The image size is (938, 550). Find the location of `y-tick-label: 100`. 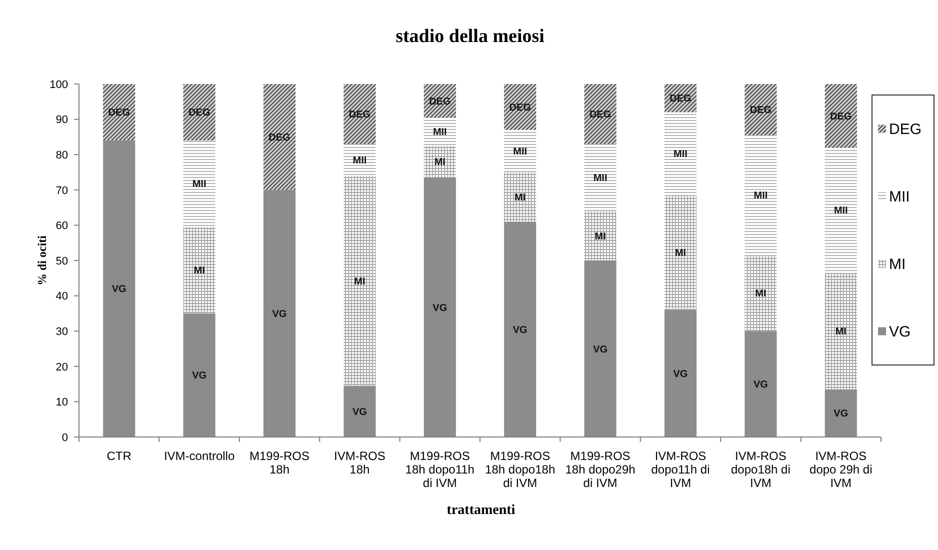

y-tick-label: 100 is located at coordinates (59, 84).